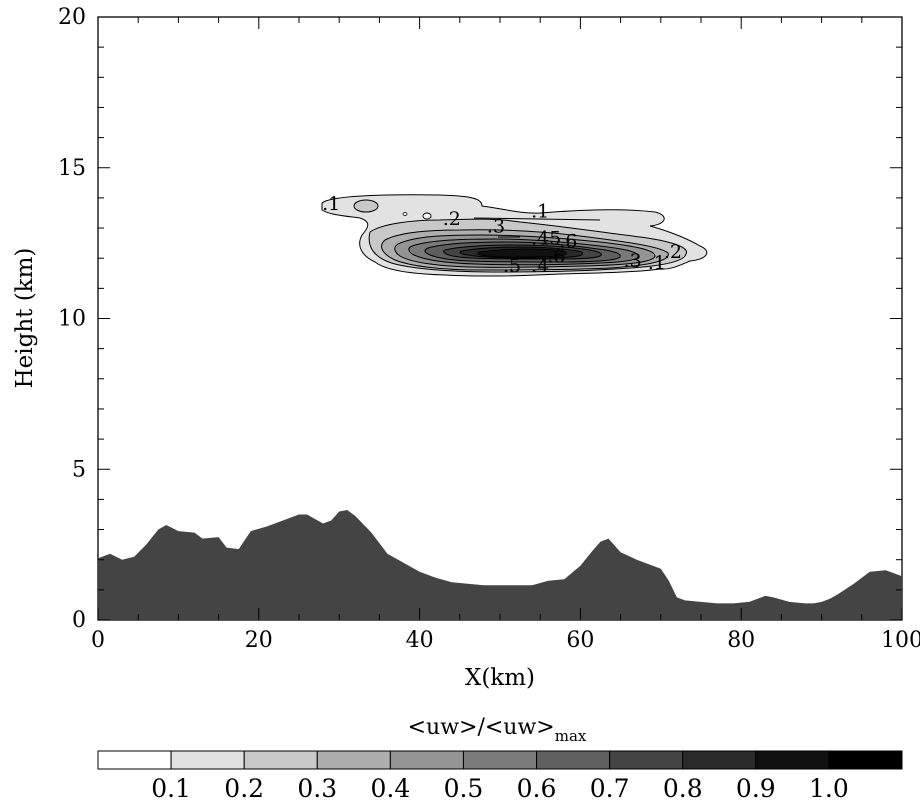 The height and width of the screenshot is (801, 920). Describe the element at coordinates (571, 736) in the screenshot. I see `colorbar-title-sub: max` at that location.